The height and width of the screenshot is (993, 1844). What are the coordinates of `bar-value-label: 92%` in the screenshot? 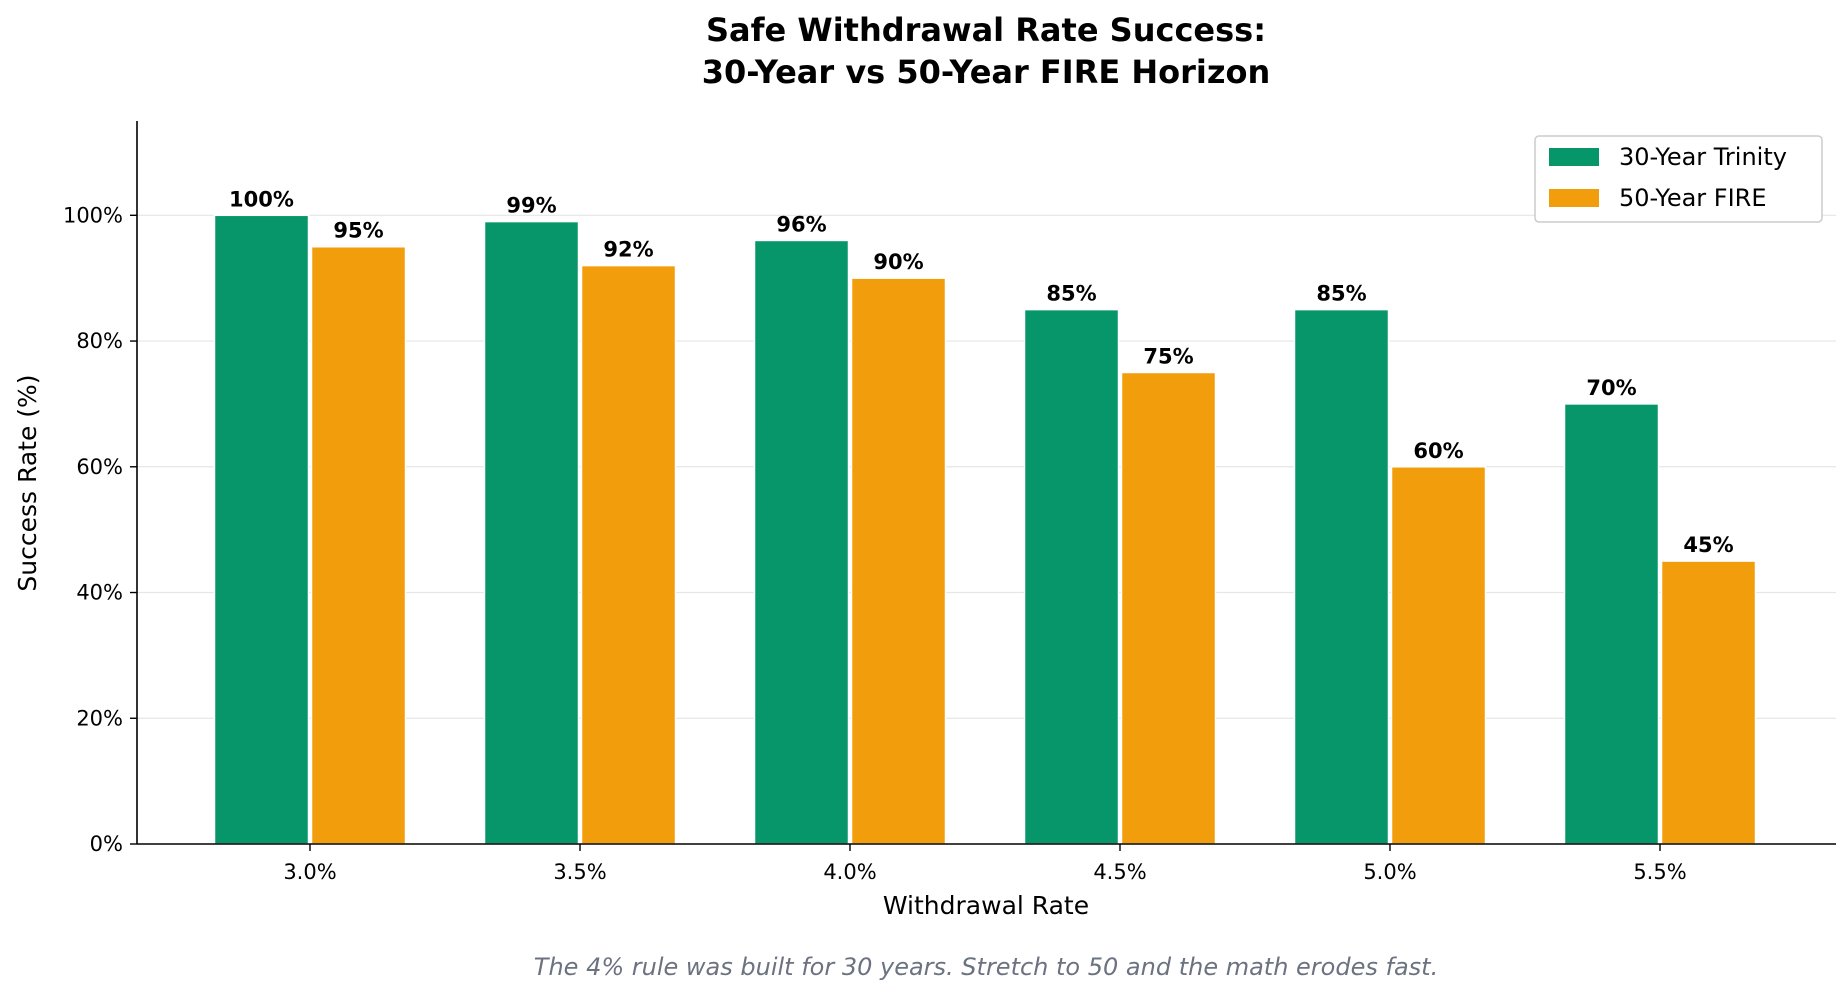 It's located at (628, 250).